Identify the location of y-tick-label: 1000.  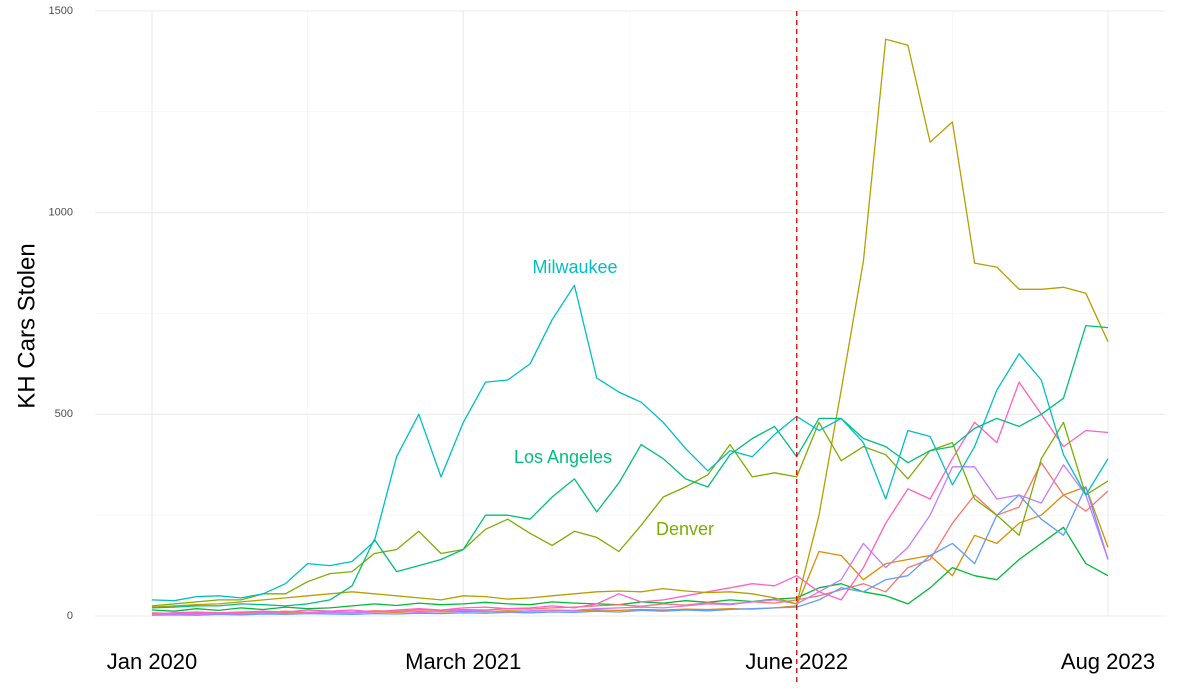
(61, 213).